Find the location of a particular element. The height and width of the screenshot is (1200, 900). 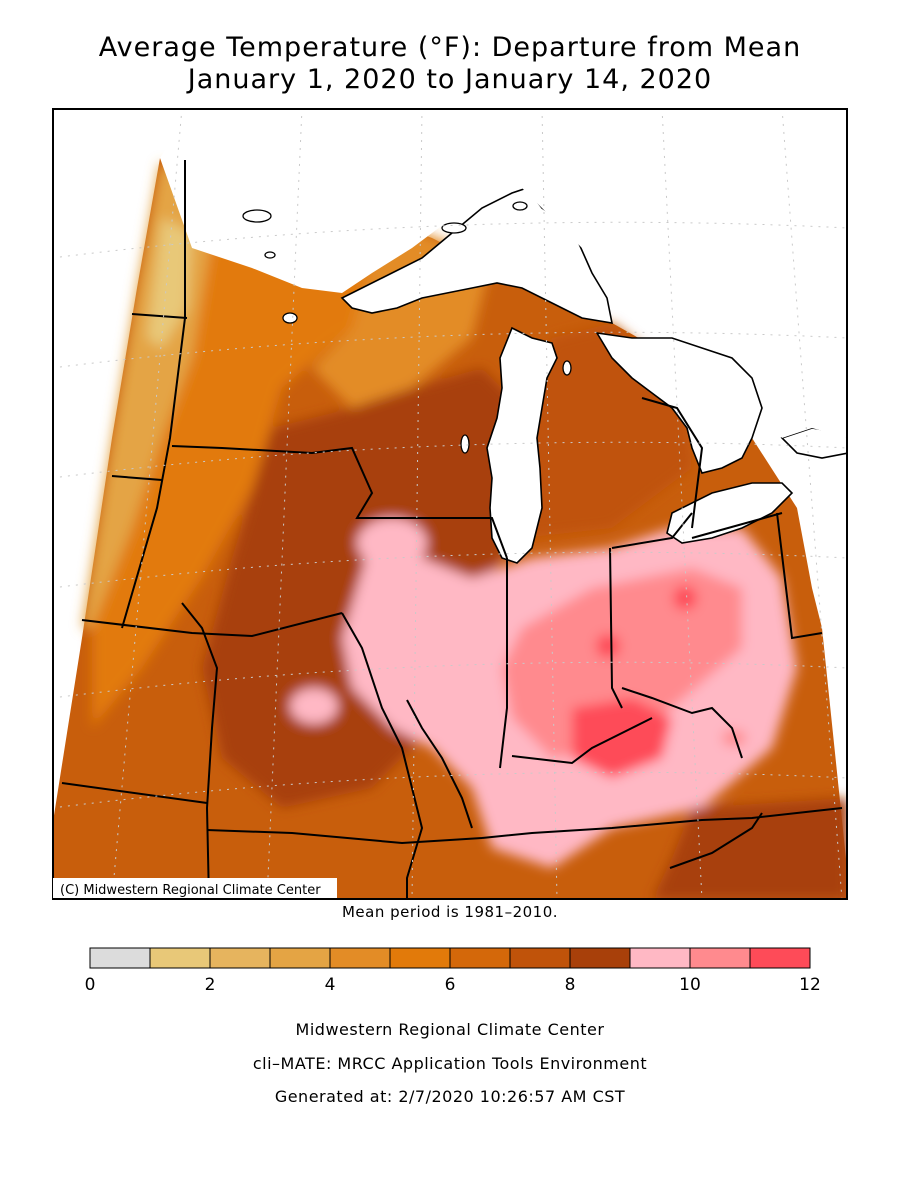

lake-michigan is located at coordinates (522, 445).